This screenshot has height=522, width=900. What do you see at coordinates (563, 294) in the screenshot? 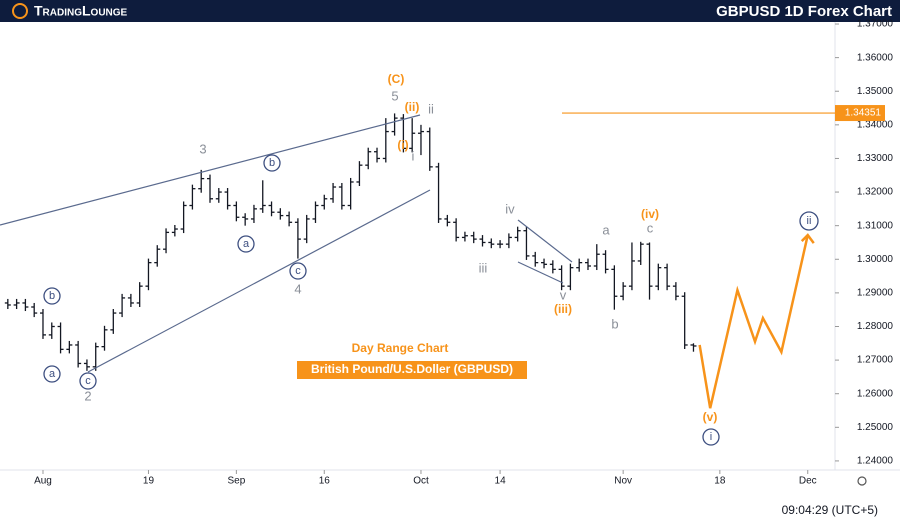
I see `wave-label: v` at bounding box center [563, 294].